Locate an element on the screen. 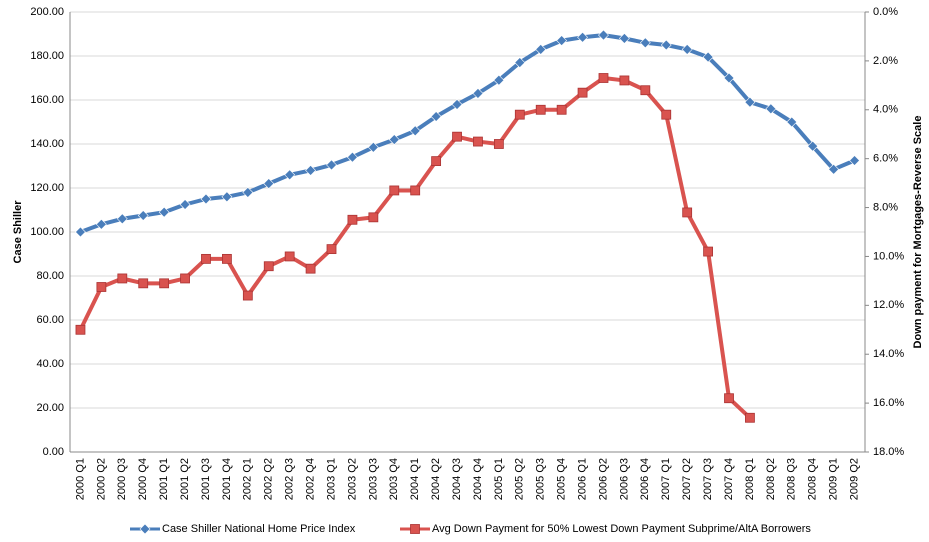  y2-tick-label: 2.0% is located at coordinates (885, 61).